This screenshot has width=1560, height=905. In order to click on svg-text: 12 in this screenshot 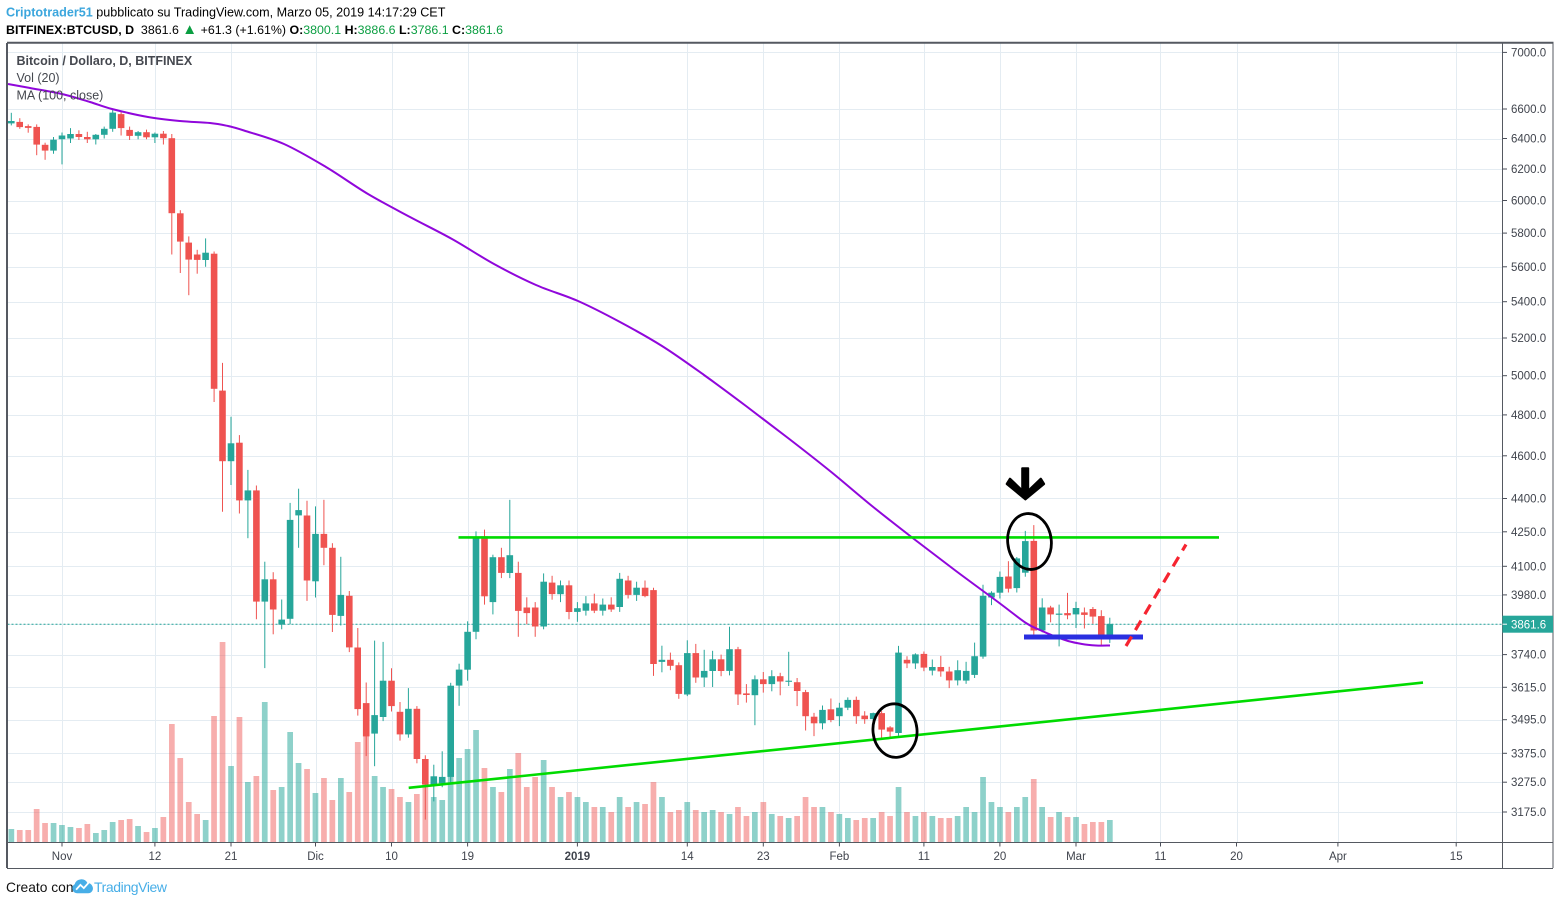, I will do `click(155, 857)`.